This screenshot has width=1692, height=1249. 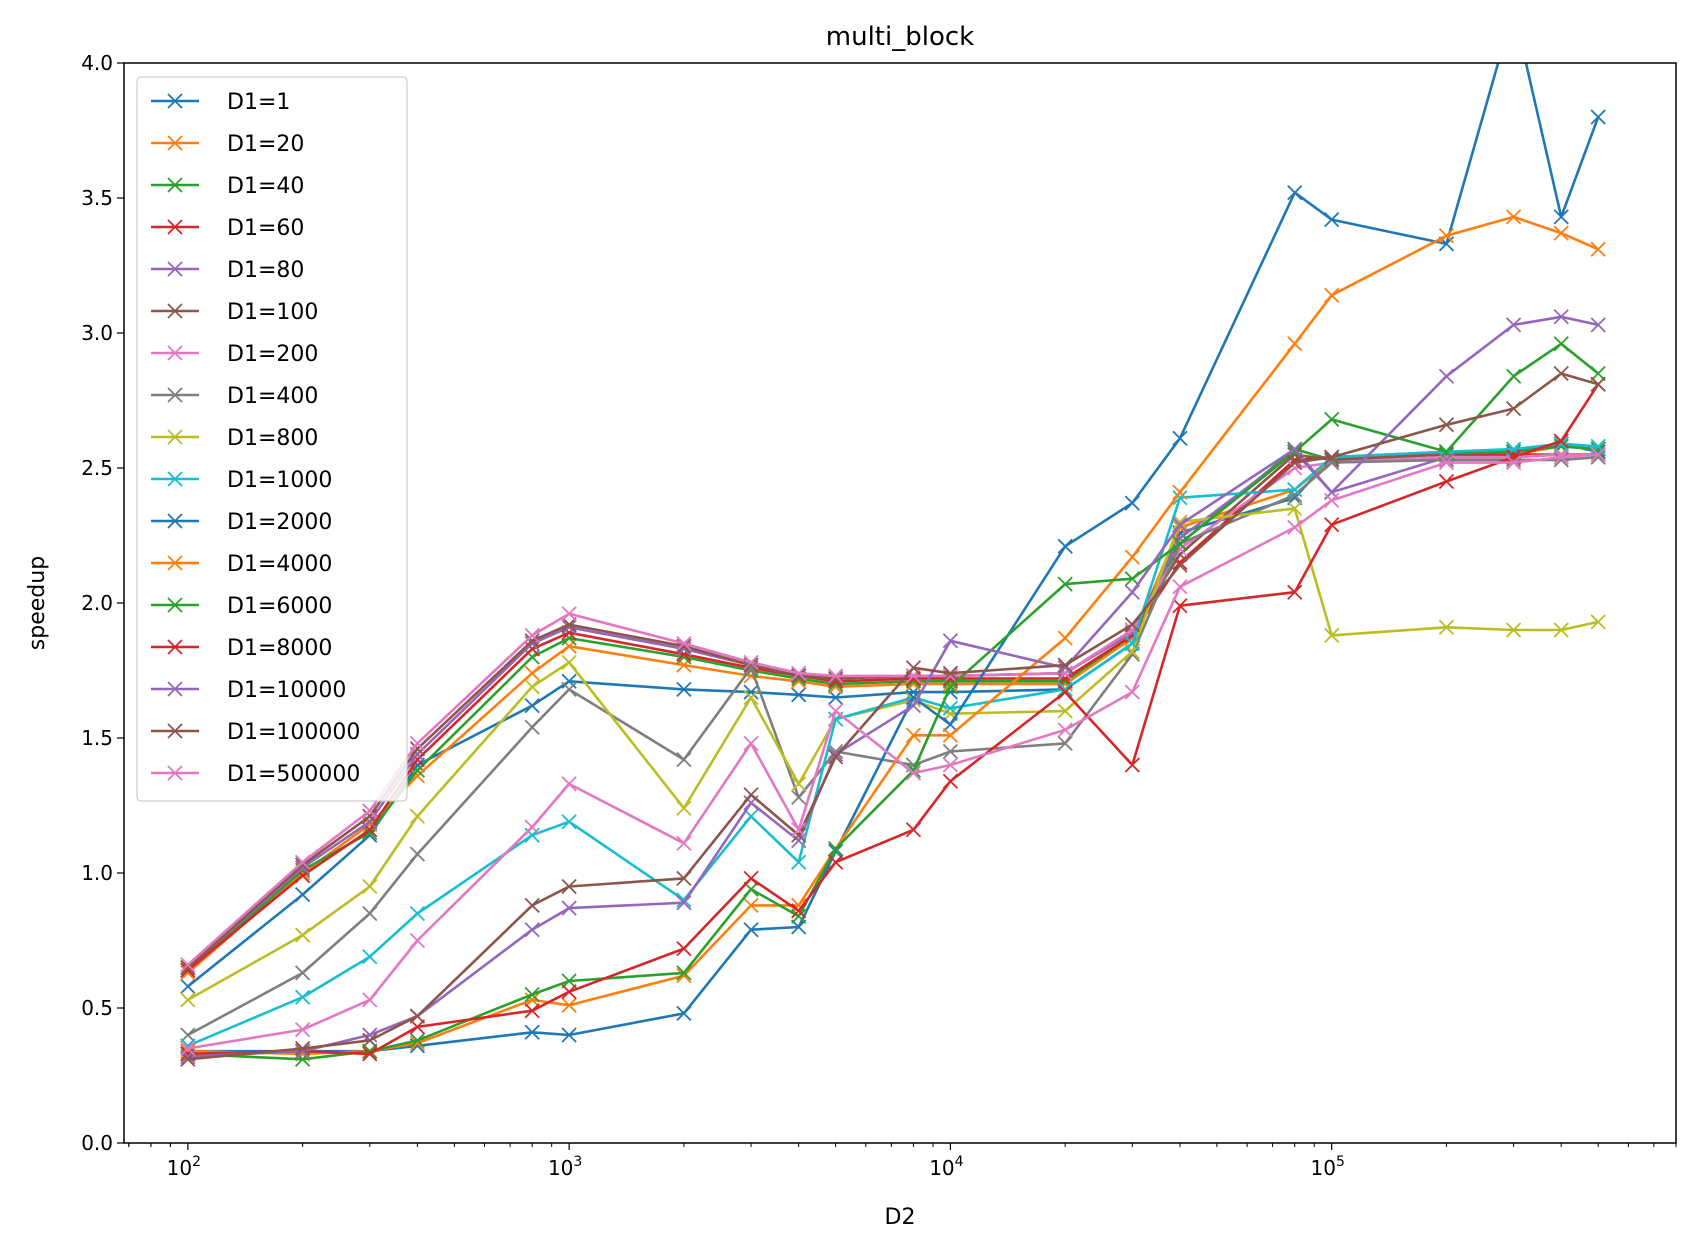 I want to click on legend-label: D1=4000, so click(x=279, y=564).